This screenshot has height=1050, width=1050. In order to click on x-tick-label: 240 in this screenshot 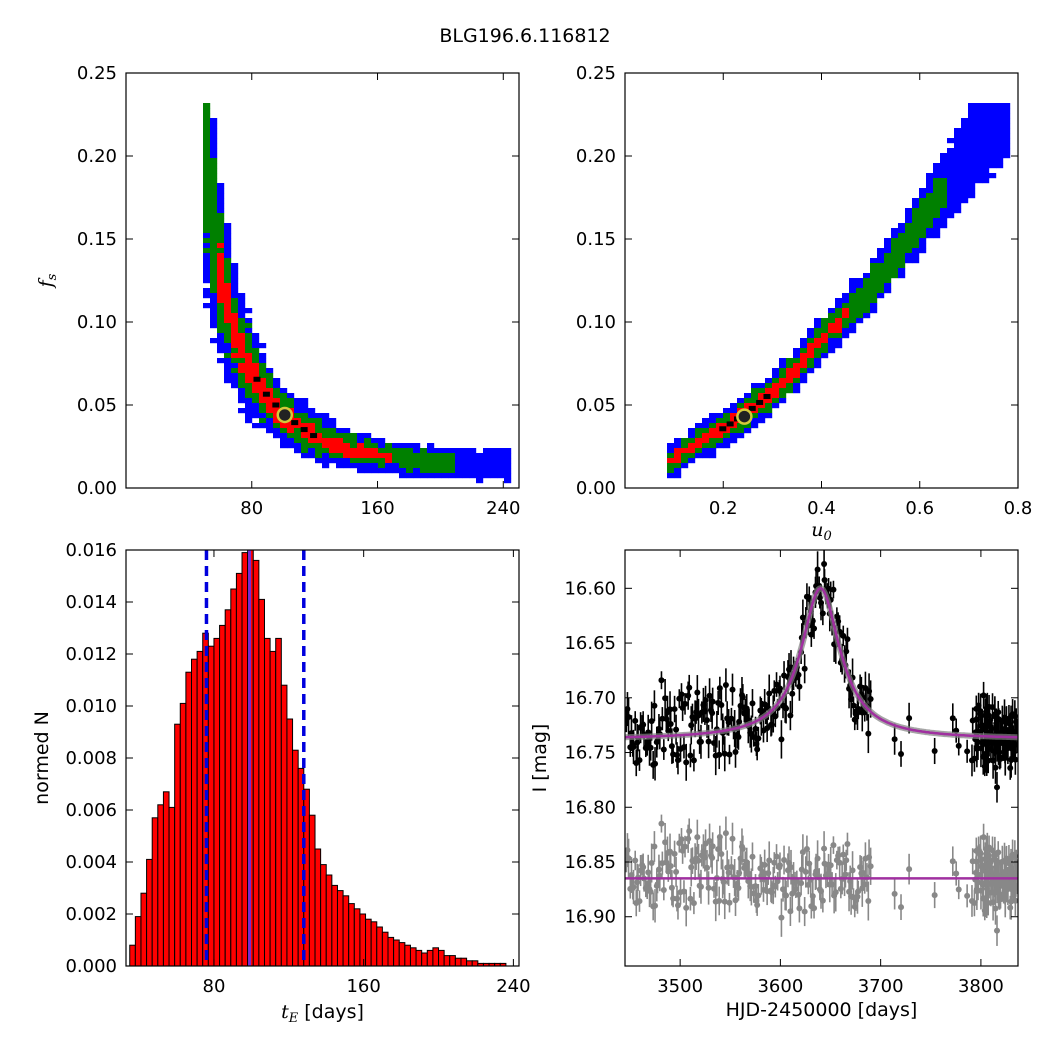, I will do `click(503, 508)`.